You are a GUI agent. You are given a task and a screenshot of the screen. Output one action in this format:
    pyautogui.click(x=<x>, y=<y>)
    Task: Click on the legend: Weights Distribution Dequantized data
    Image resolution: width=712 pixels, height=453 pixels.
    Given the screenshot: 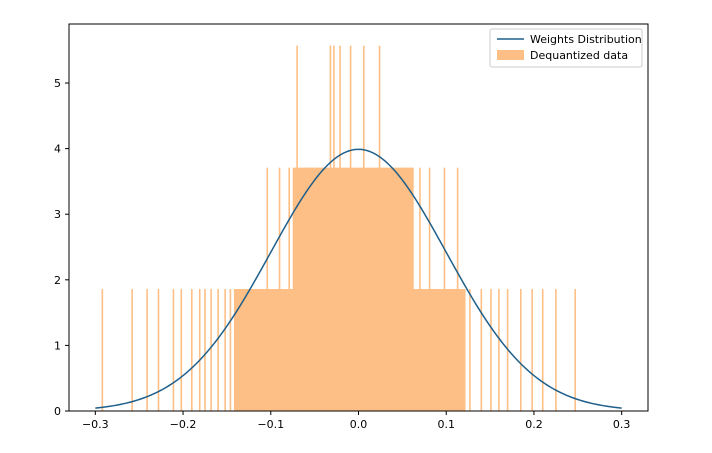 What is the action you would take?
    pyautogui.click(x=566, y=48)
    